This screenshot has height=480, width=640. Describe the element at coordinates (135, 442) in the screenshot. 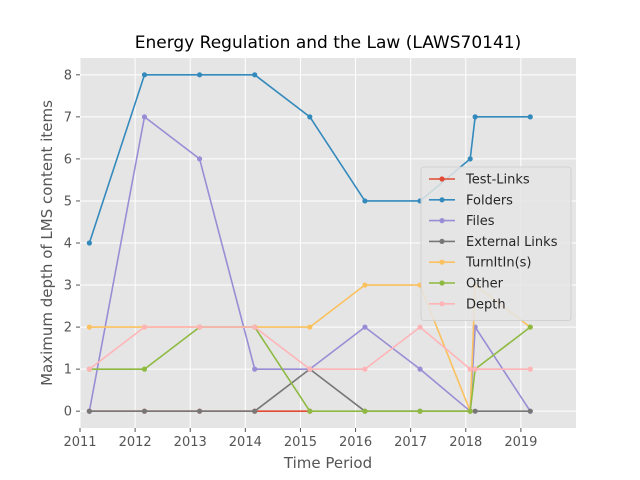

I see `x-tick-label: 2012` at that location.